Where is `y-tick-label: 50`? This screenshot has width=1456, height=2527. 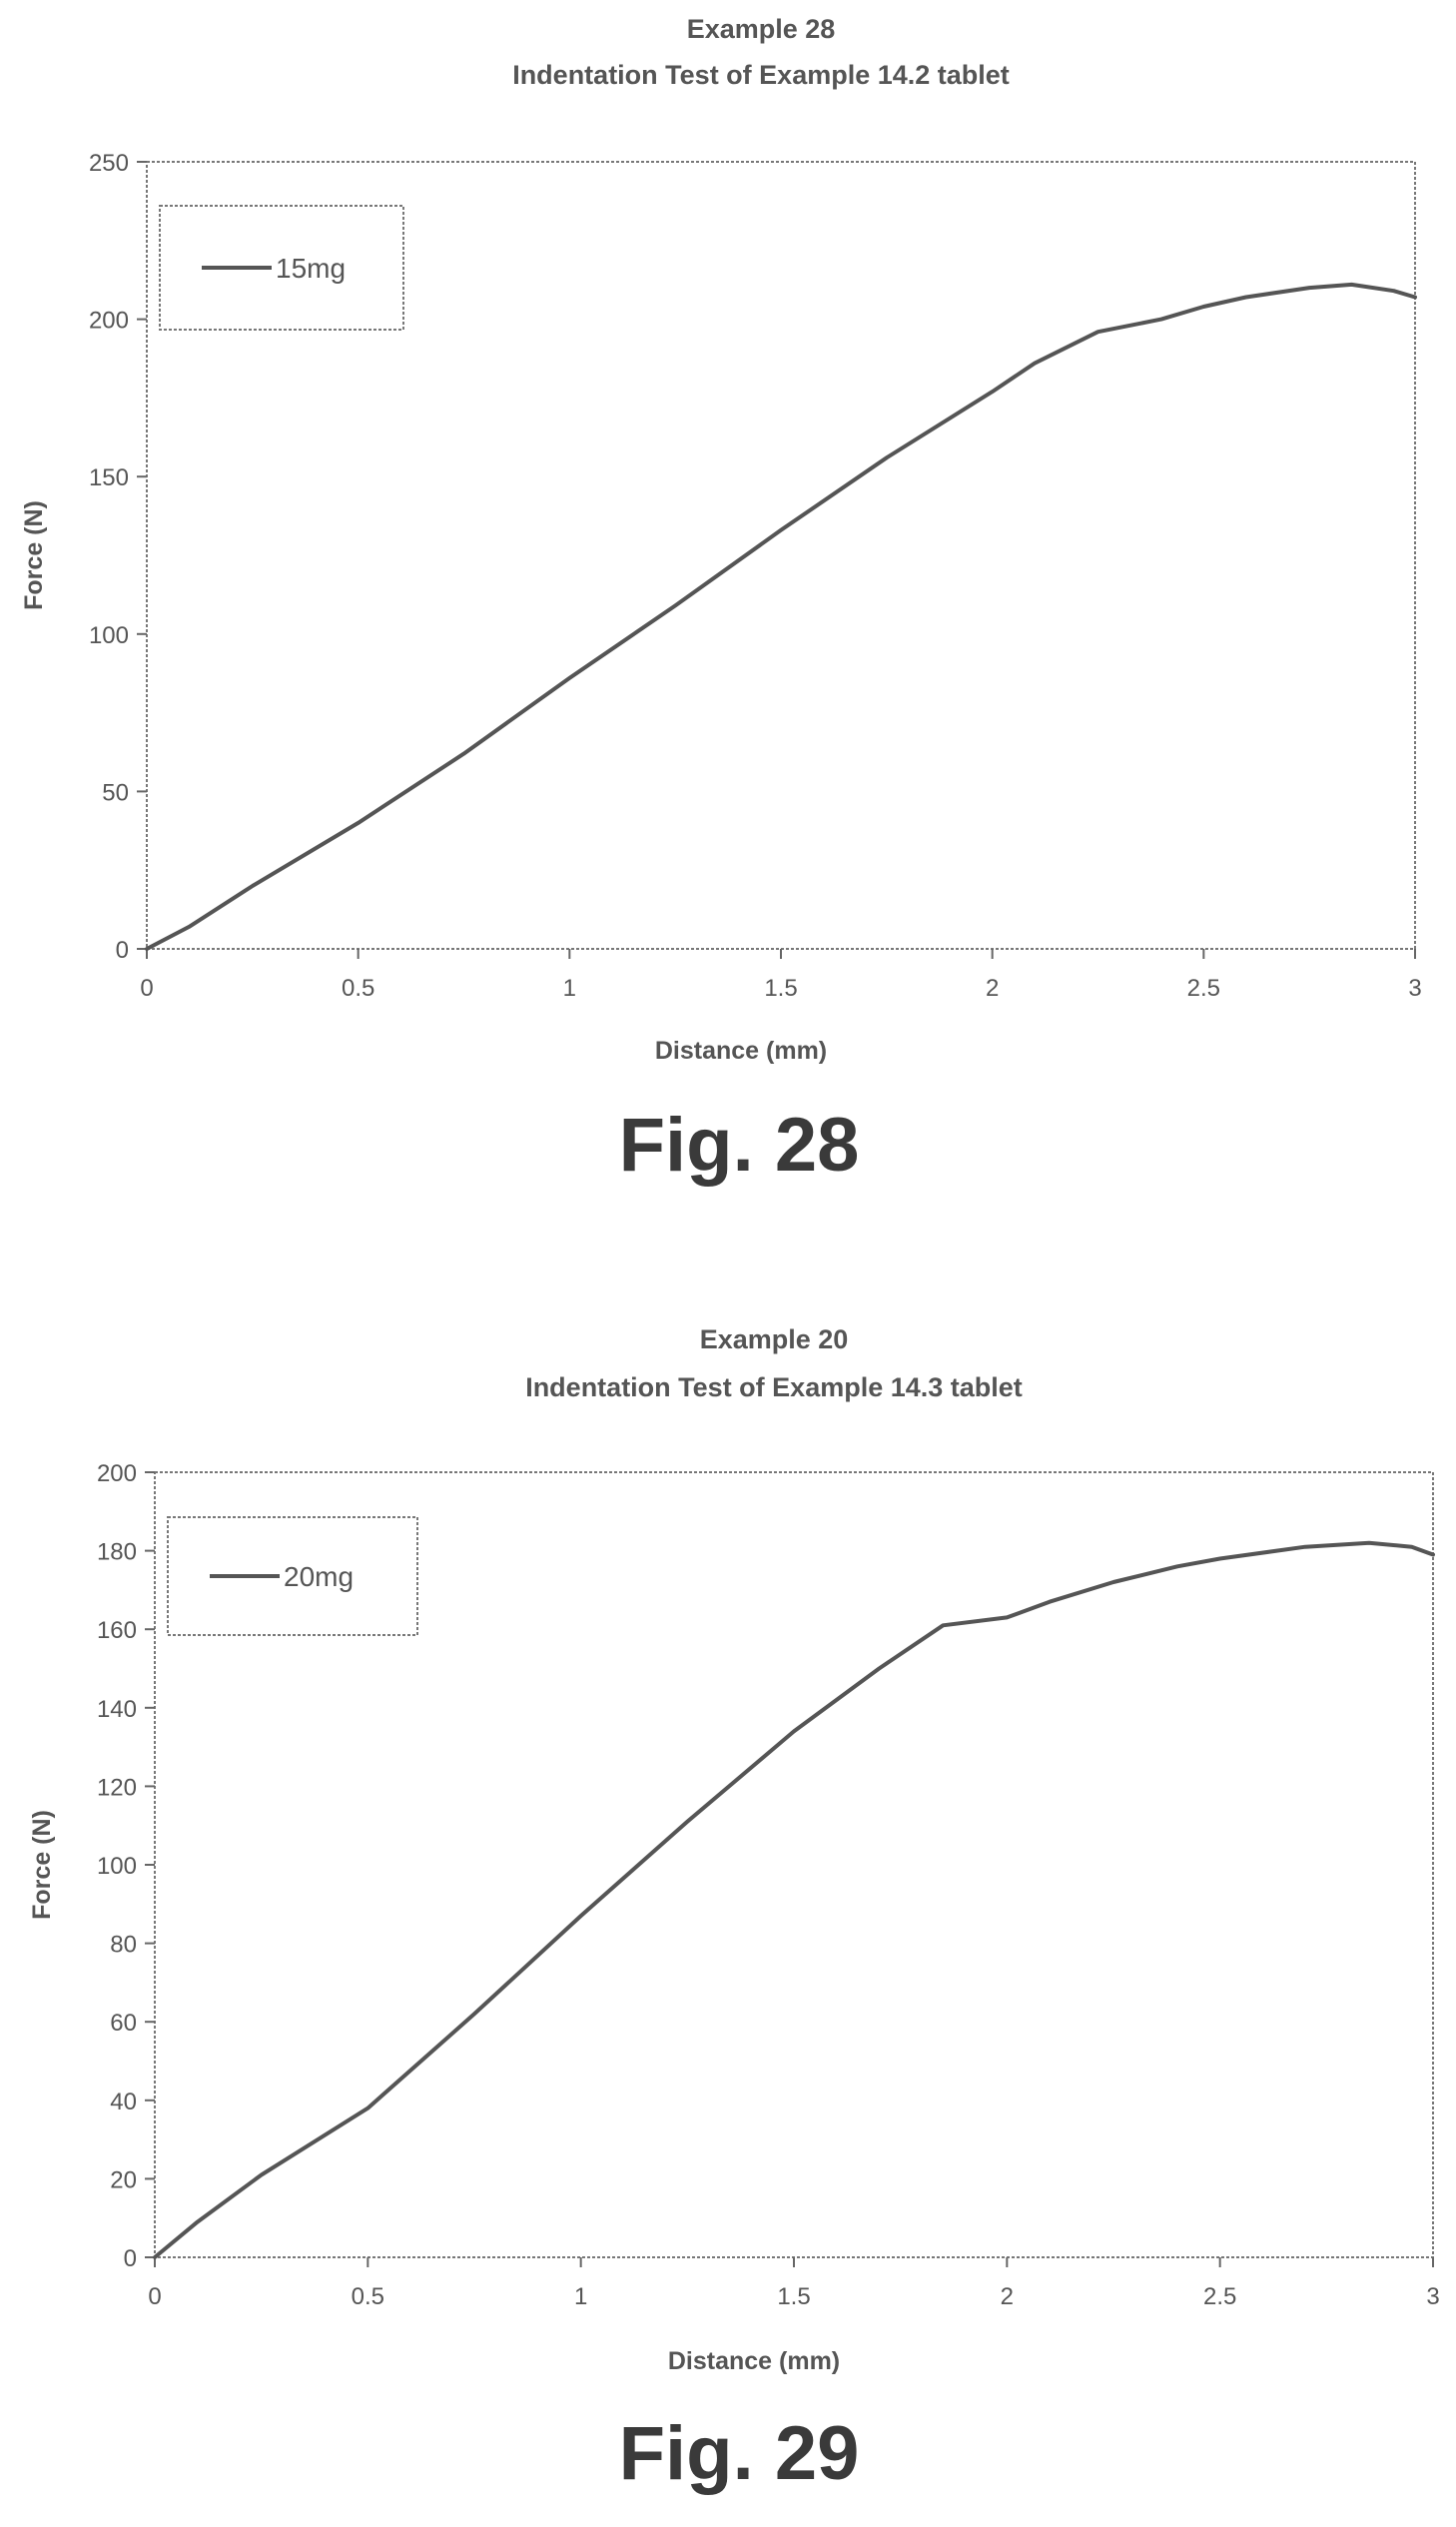
y-tick-label: 50 is located at coordinates (115, 792).